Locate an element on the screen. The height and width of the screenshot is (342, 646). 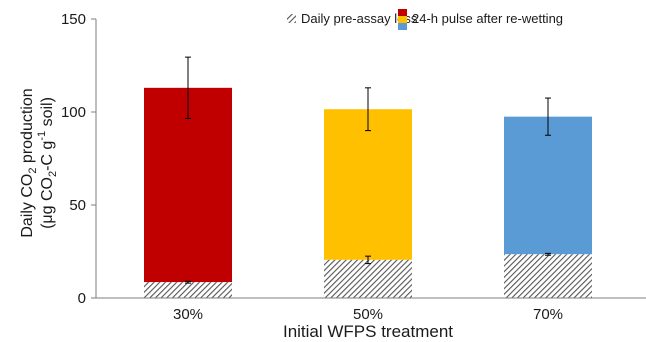
y-title-line2-c: soil) is located at coordinates (47, 114).